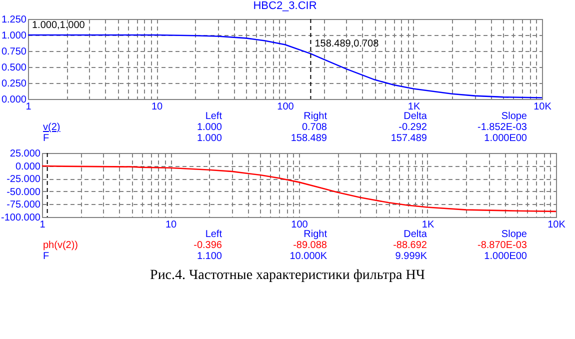  Describe the element at coordinates (23, 205) in the screenshot. I see `y-tick-label: -75.000` at that location.